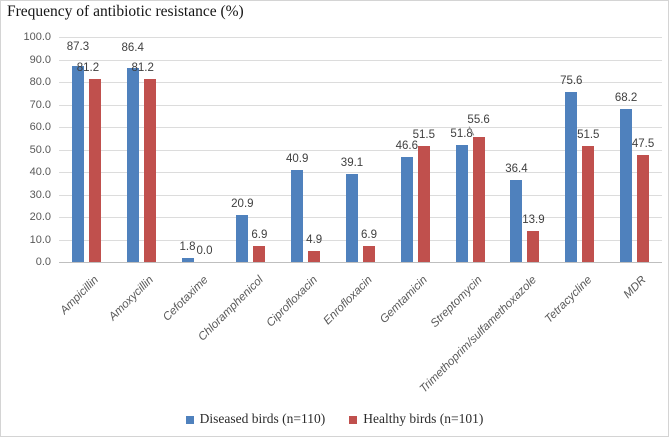  I want to click on x-axis-category-label: Trimethoprim/sulfamethoxazole, so click(479, 335).